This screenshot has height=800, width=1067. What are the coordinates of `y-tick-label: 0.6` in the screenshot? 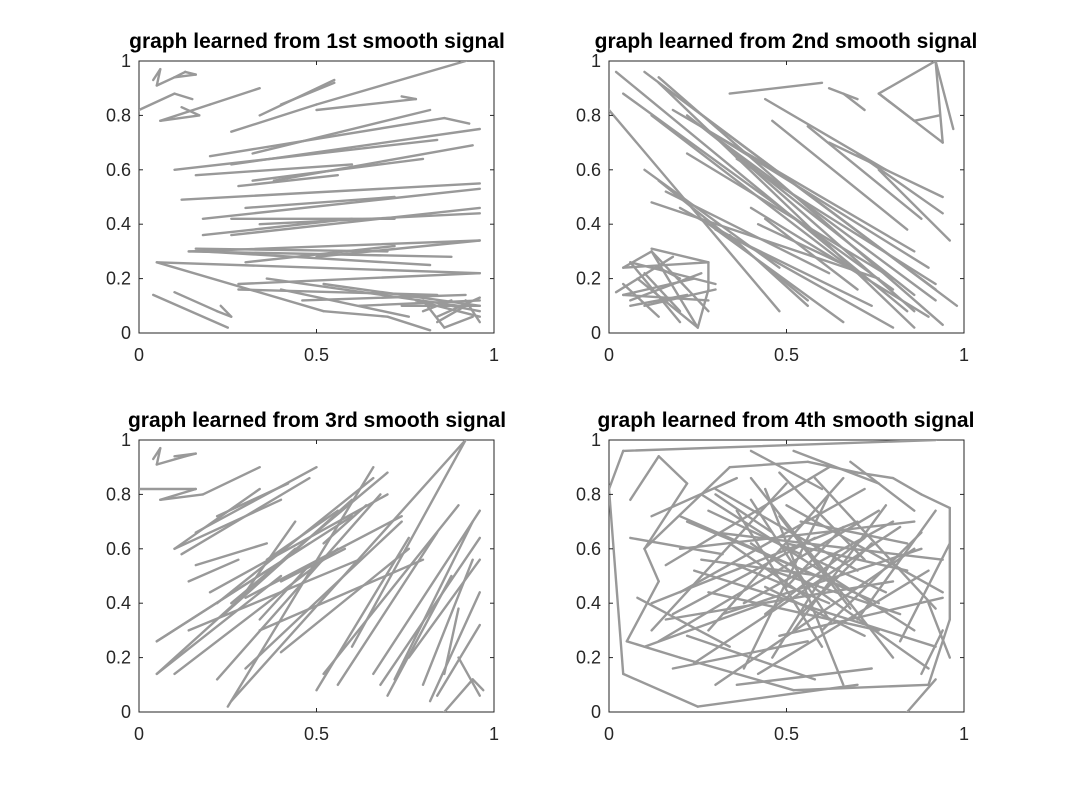 It's located at (588, 170).